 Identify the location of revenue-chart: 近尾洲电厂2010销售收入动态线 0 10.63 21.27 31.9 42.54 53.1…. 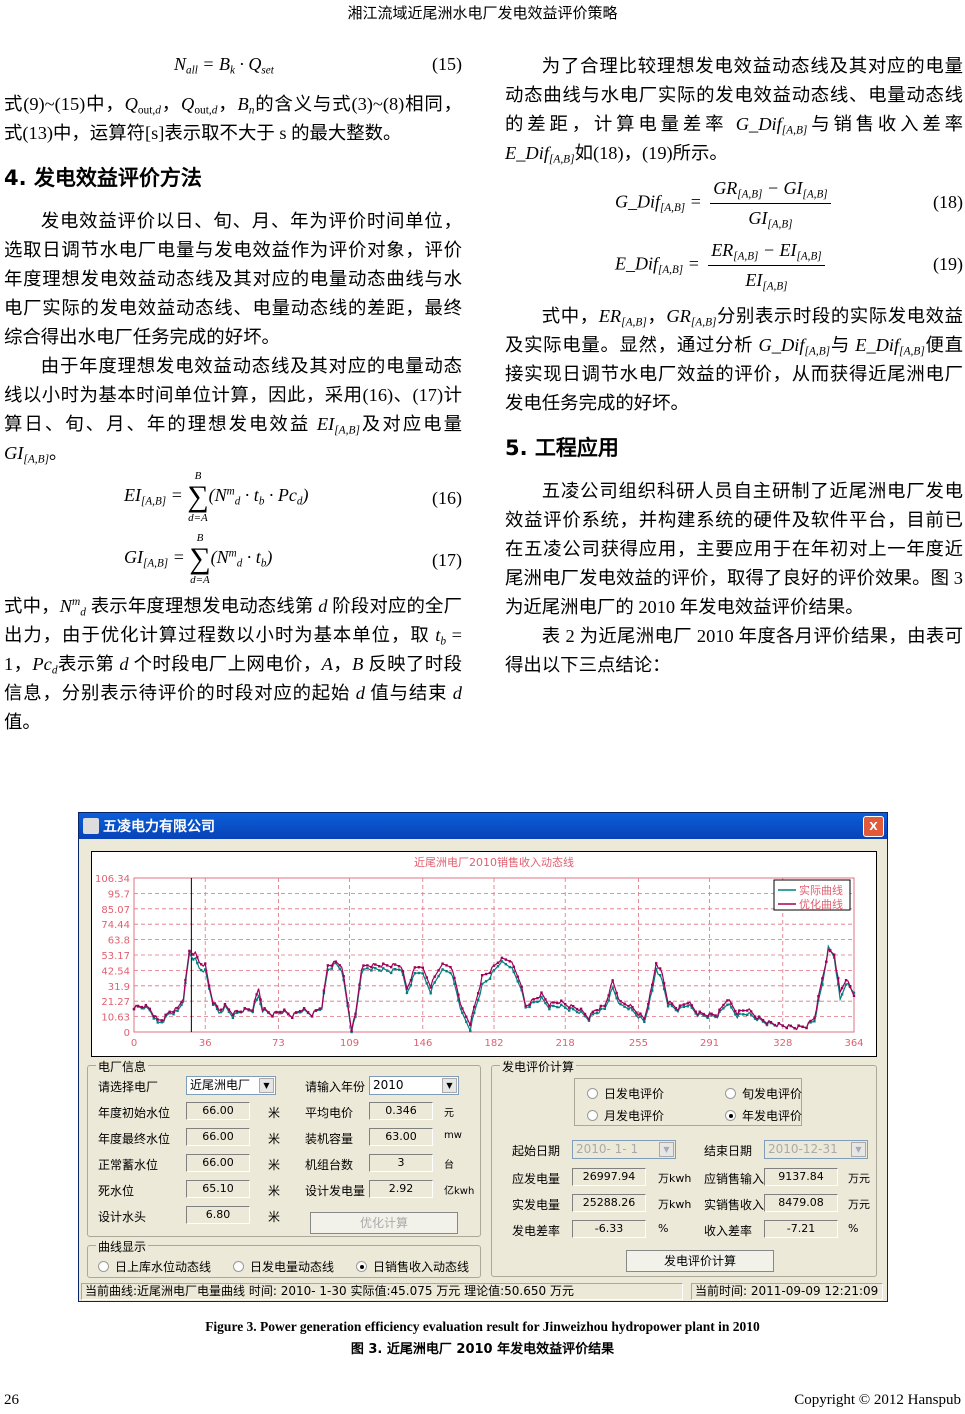
(484, 954).